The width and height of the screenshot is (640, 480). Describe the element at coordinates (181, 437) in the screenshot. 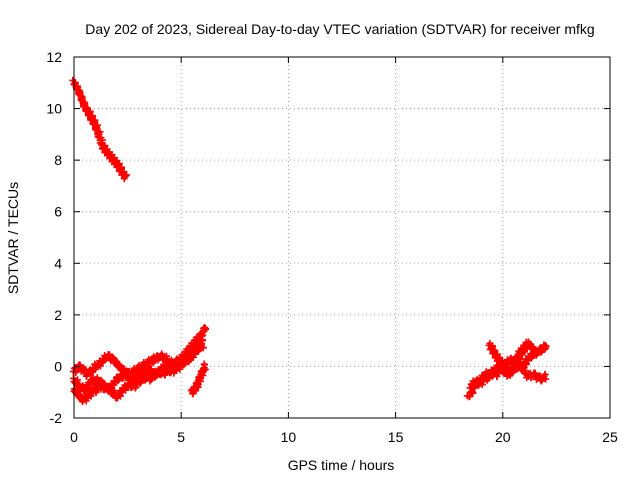

I see `x-tick-label: 5` at that location.